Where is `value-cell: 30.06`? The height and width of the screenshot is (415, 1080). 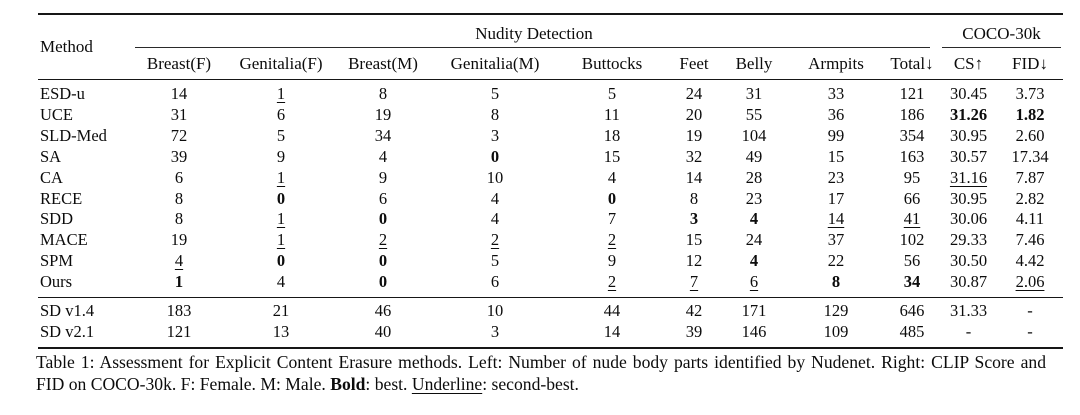 value-cell: 30.06 is located at coordinates (968, 219).